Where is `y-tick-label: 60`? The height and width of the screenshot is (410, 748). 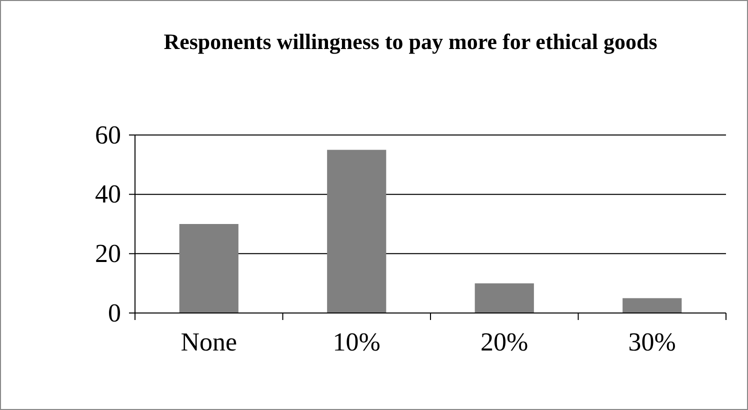
y-tick-label: 60 is located at coordinates (108, 135).